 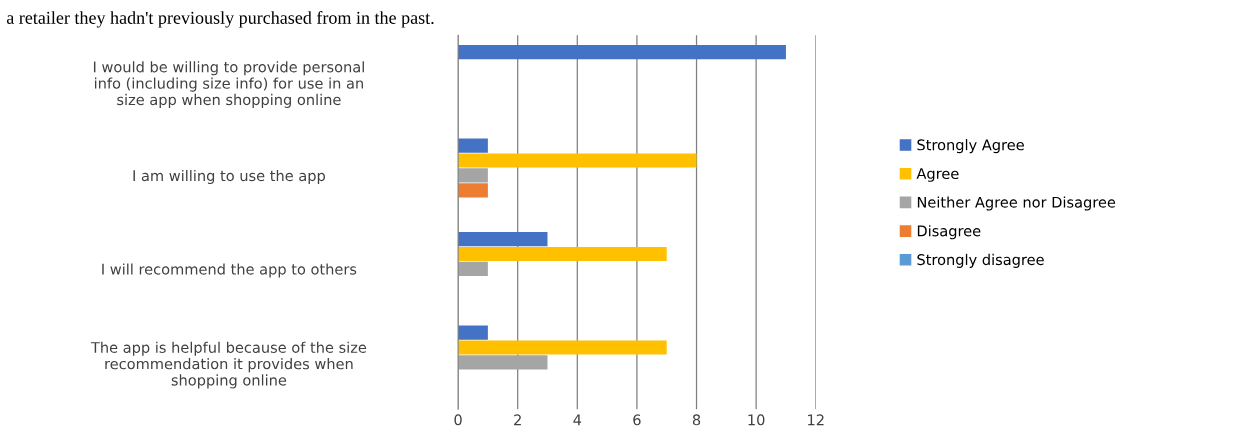 I want to click on x-tick-label: 8, so click(x=696, y=420).